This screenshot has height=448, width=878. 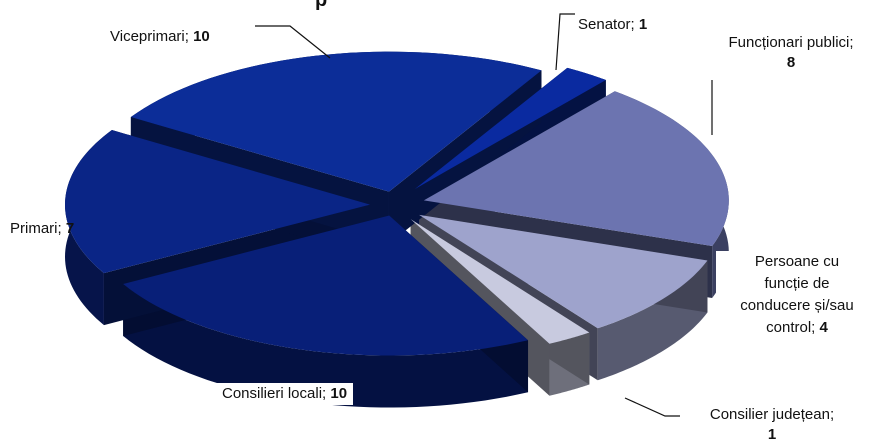 I want to click on leader-line-viceprimari, so click(x=293, y=42).